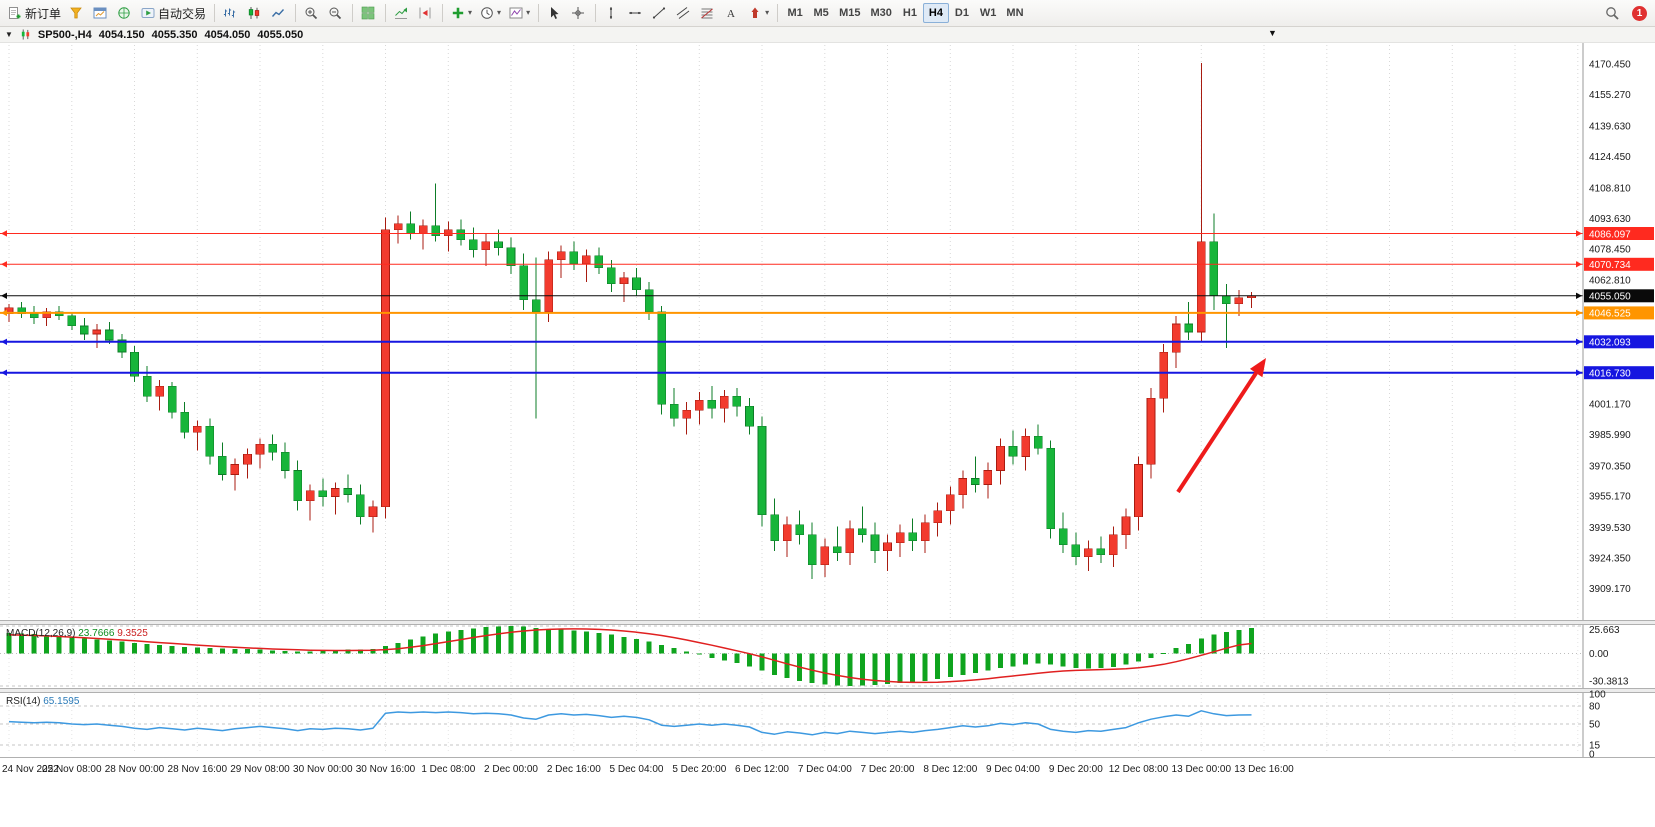 This screenshot has height=827, width=1655. I want to click on svg-text: 2 Dec 00:00, so click(511, 769).